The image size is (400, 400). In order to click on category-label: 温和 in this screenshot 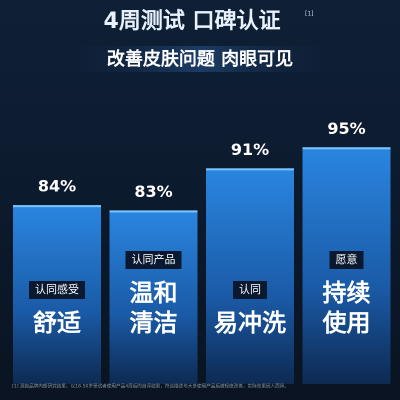, I will do `click(154, 293)`.